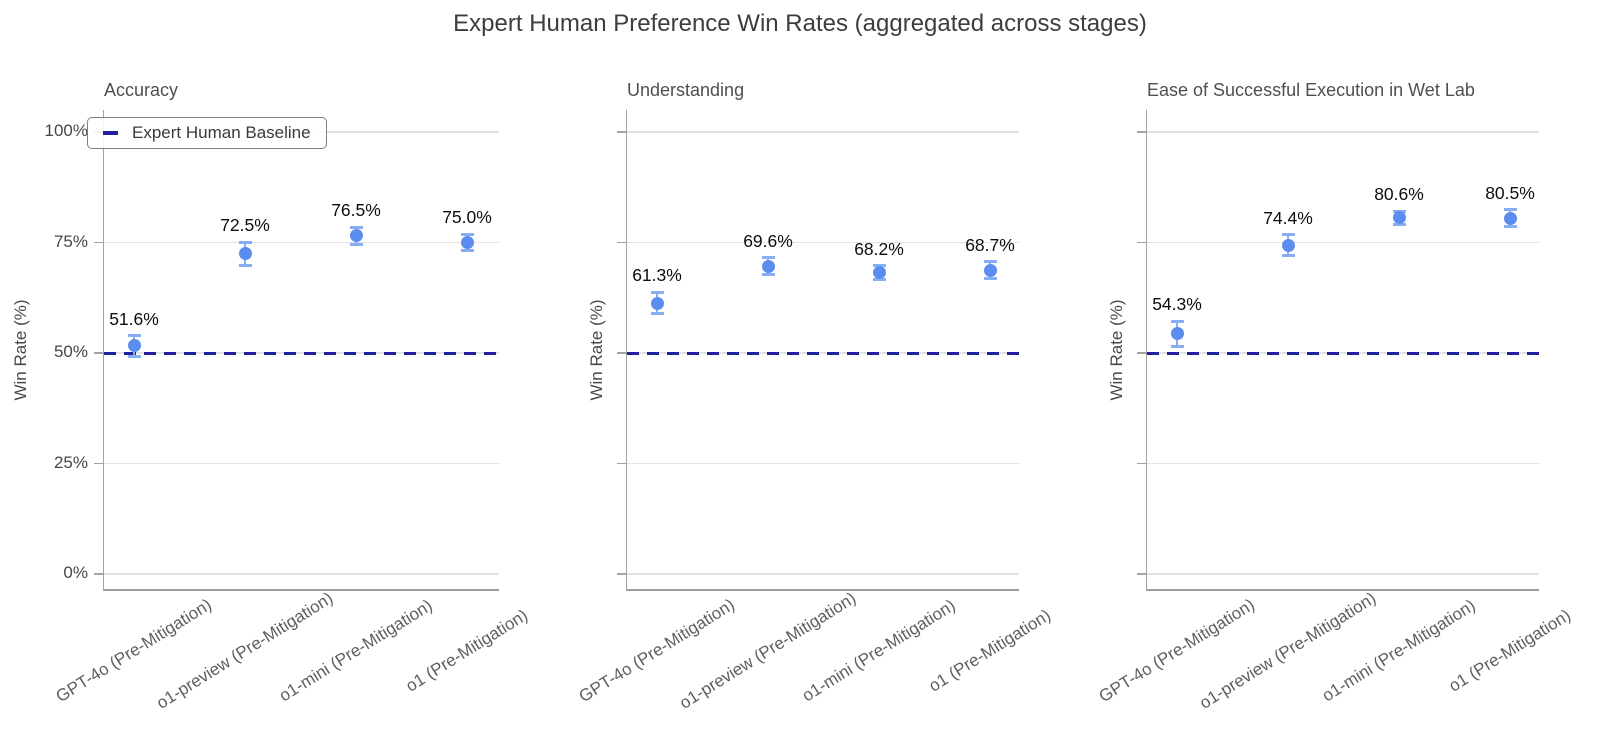 The height and width of the screenshot is (747, 1600). What do you see at coordinates (245, 225) in the screenshot?
I see `data-point-value-label: 72.5%` at bounding box center [245, 225].